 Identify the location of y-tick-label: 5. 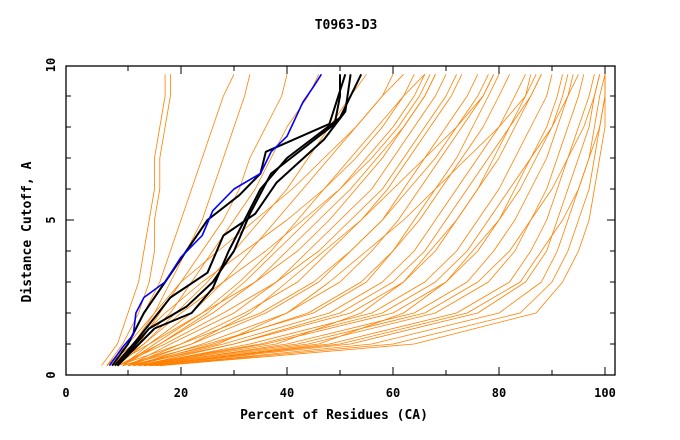
(51, 219).